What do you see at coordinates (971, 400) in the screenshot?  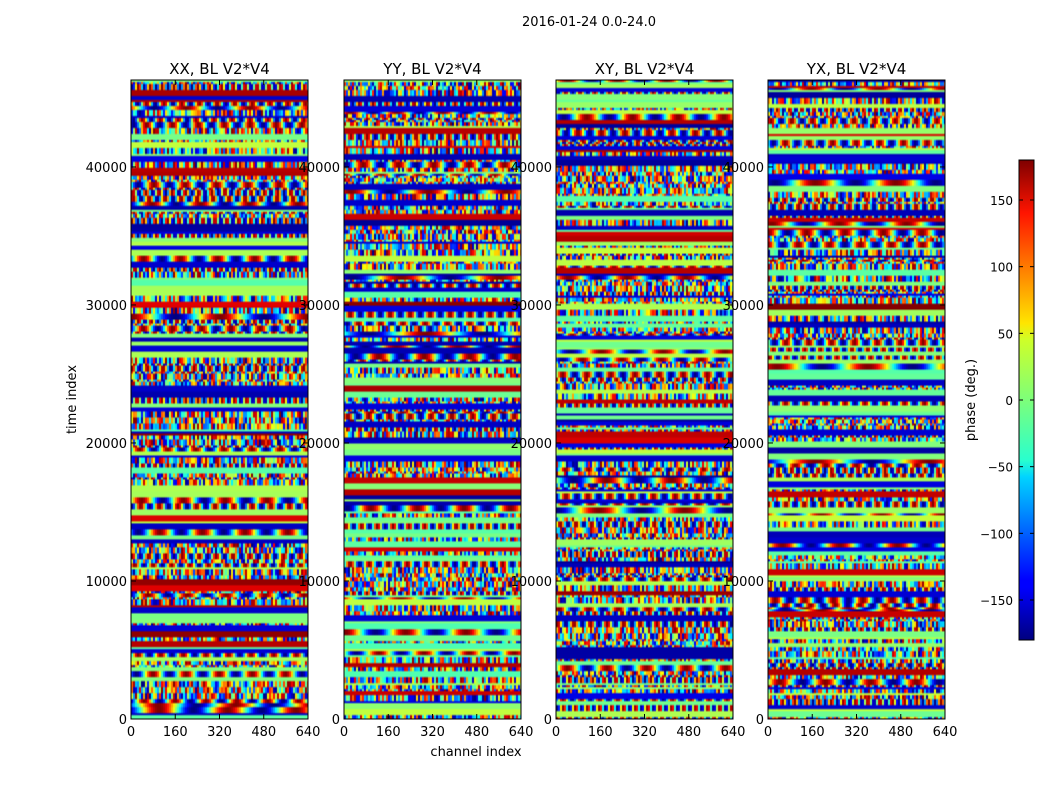 I see `colorbar-label: phase (deg.)` at bounding box center [971, 400].